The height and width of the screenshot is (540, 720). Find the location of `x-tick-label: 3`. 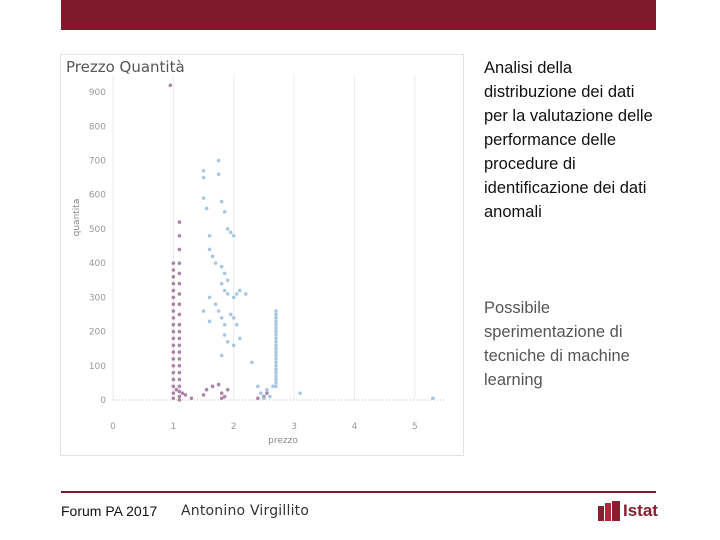

x-tick-label: 3 is located at coordinates (294, 427).